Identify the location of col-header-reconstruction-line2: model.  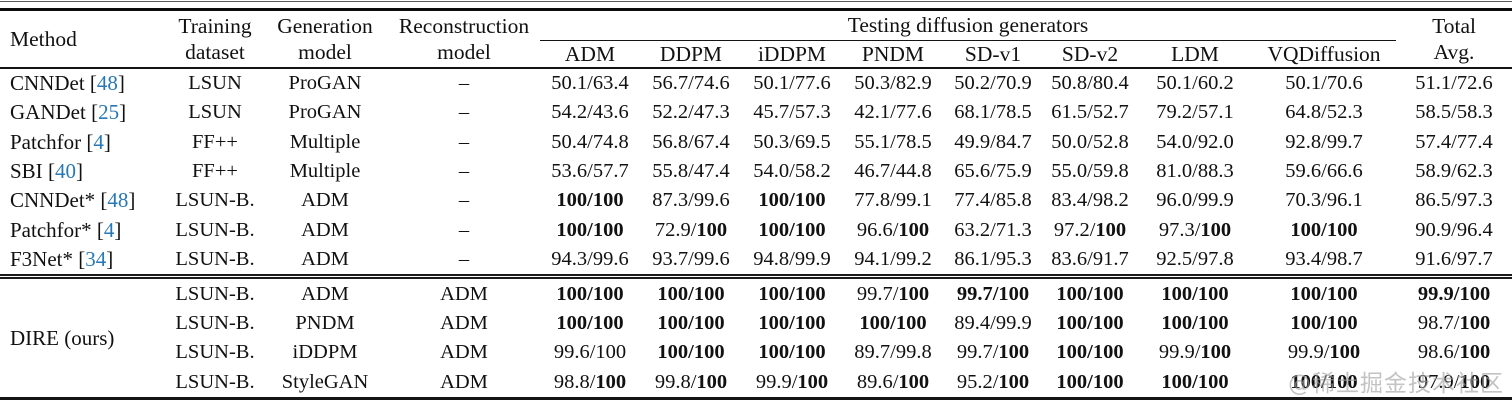
(464, 51).